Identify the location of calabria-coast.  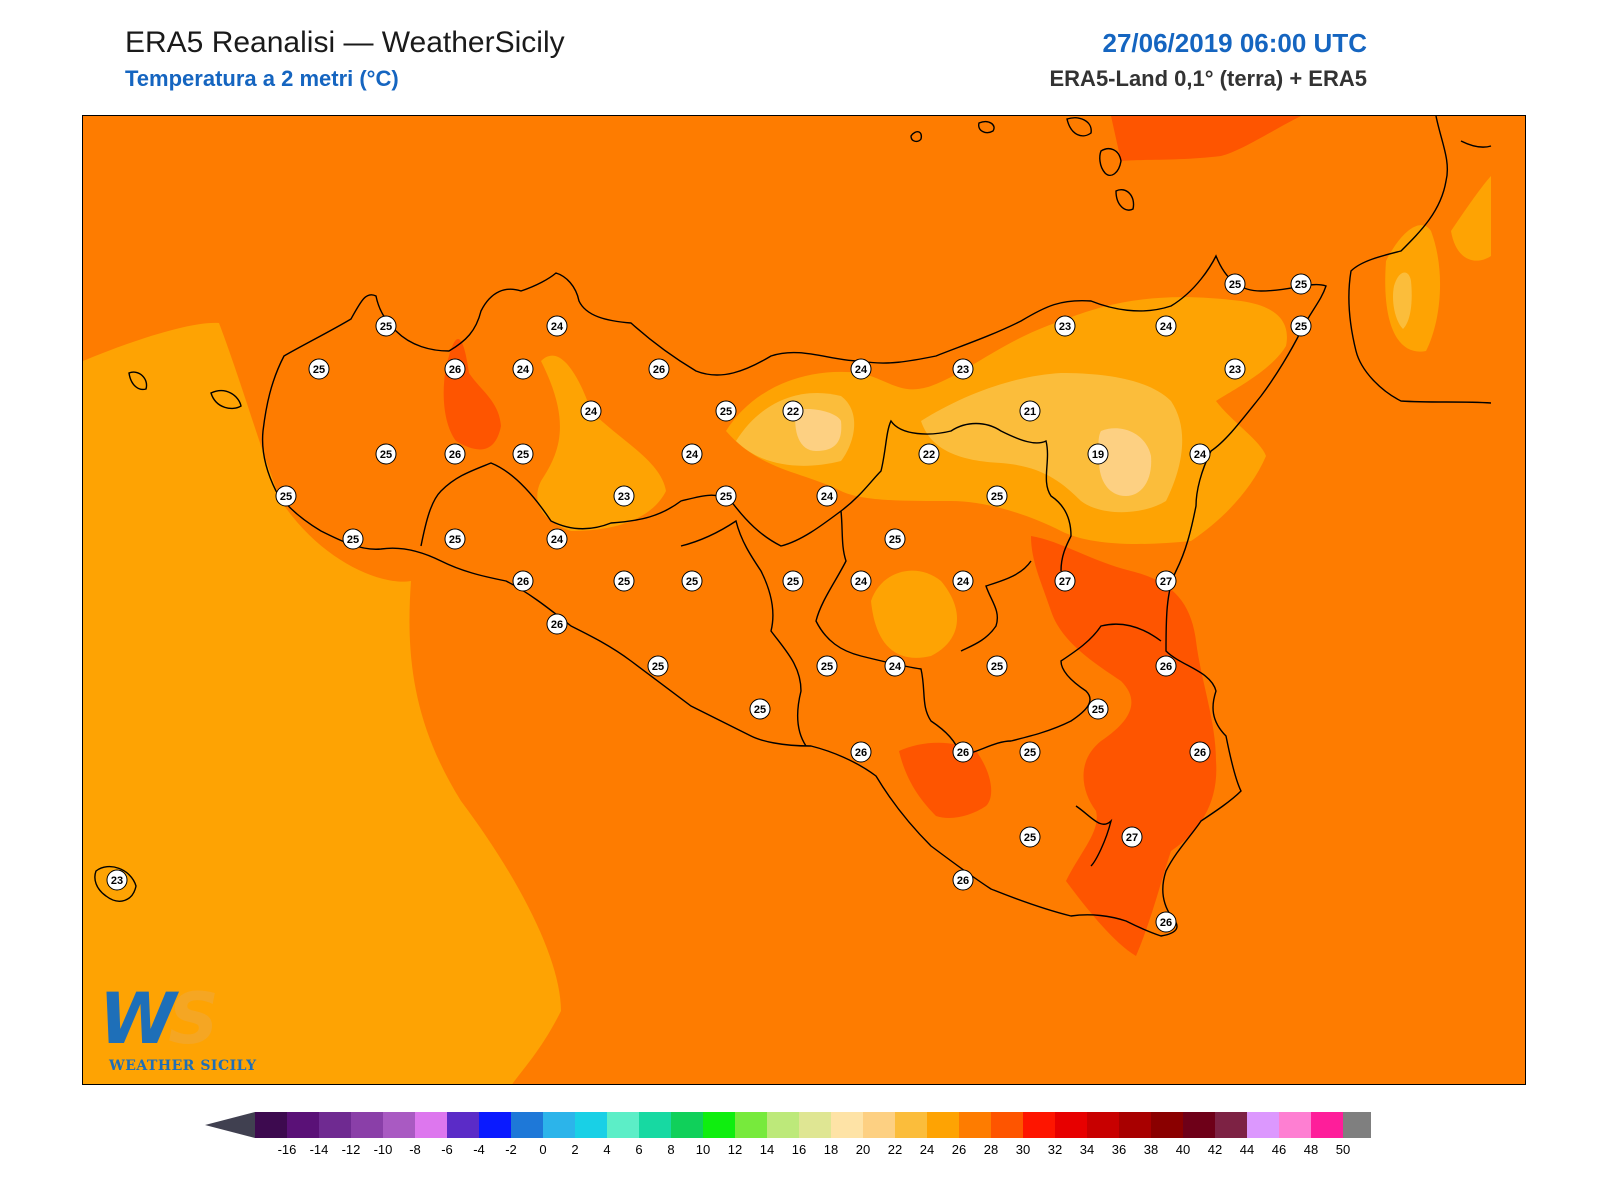
(1420, 260).